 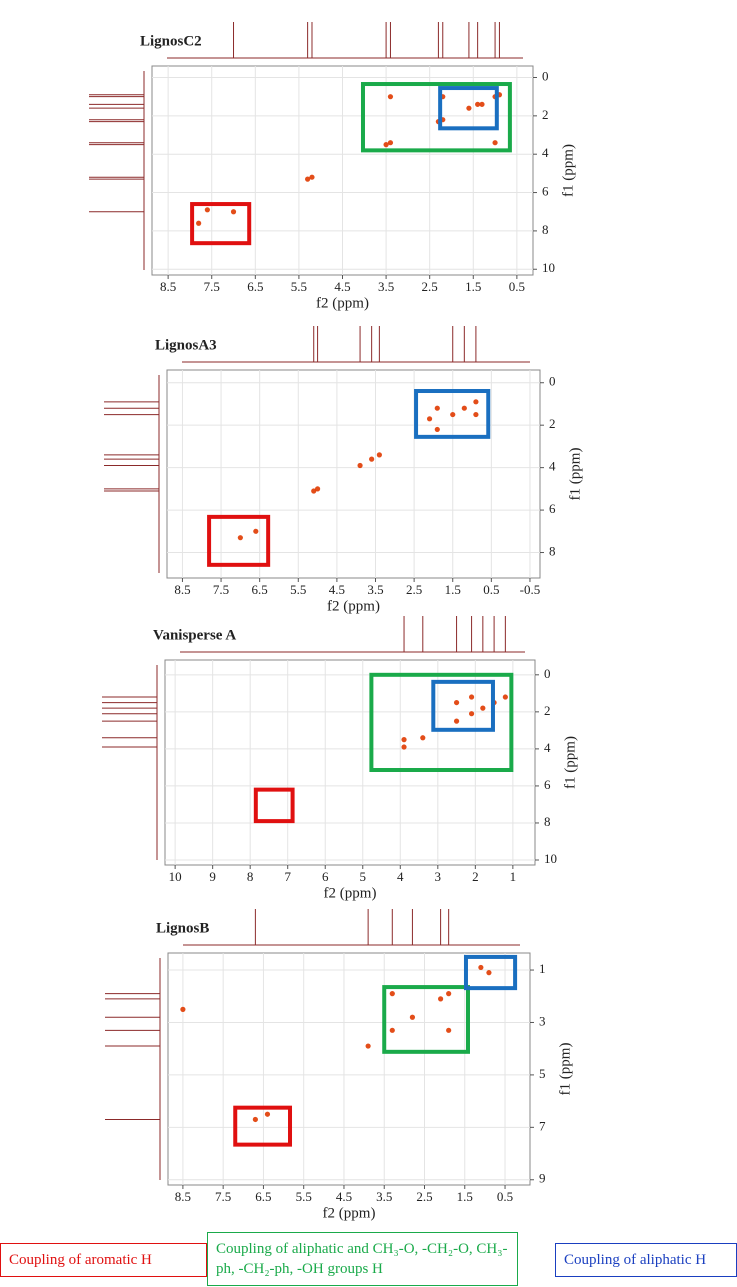 What do you see at coordinates (513, 876) in the screenshot?
I see `x-tick-label: 1` at bounding box center [513, 876].